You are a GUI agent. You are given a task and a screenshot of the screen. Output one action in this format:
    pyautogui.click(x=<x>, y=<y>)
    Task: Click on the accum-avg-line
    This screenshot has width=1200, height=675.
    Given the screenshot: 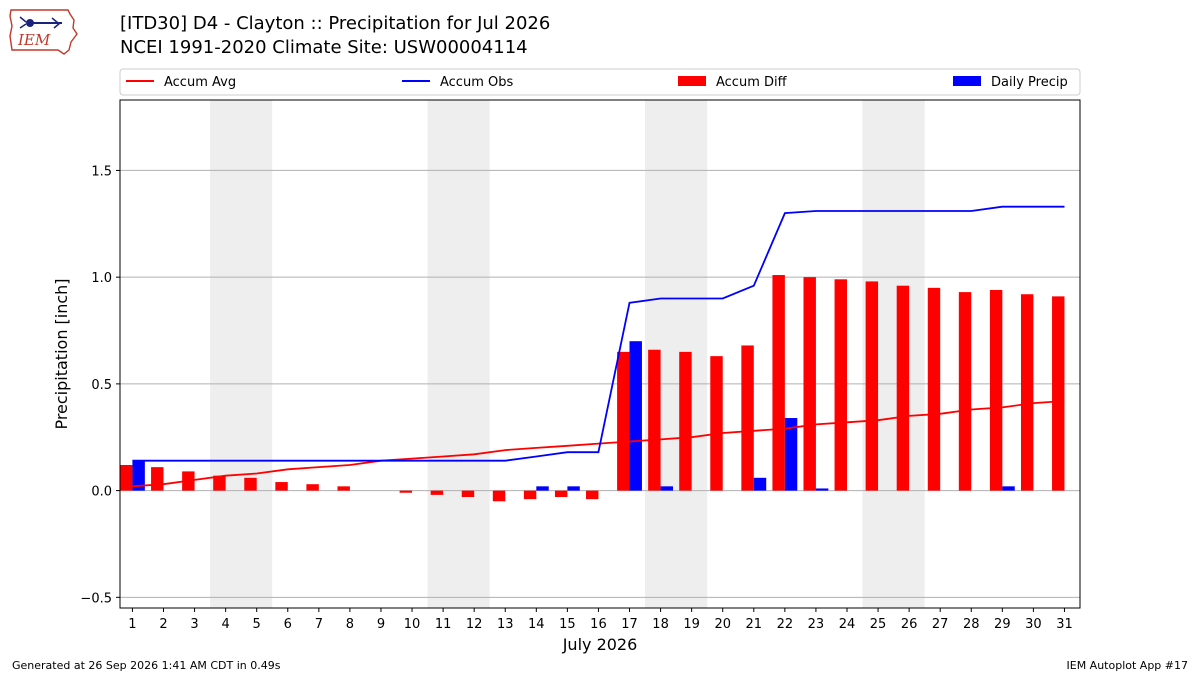 What is the action you would take?
    pyautogui.click(x=598, y=444)
    